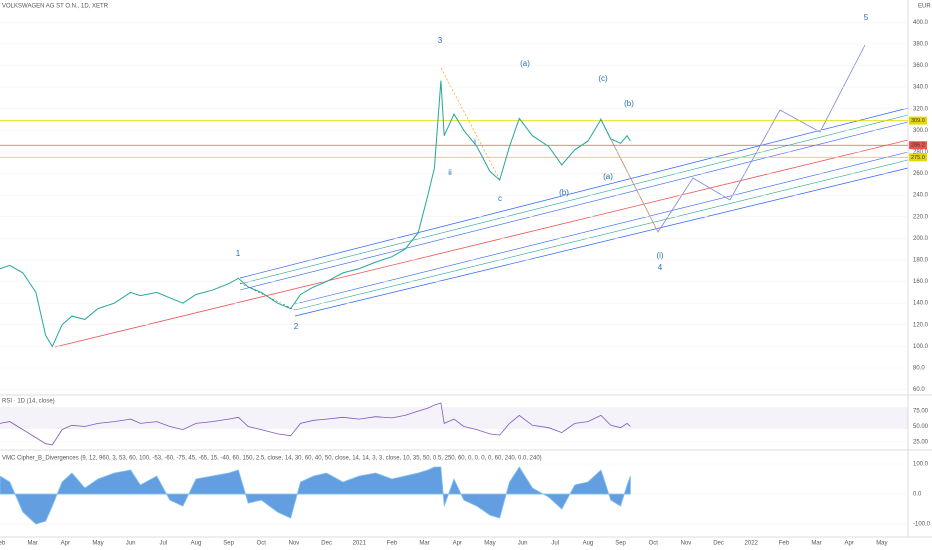 This screenshot has height=550, width=932. I want to click on price-label: 275.0, so click(918, 158).